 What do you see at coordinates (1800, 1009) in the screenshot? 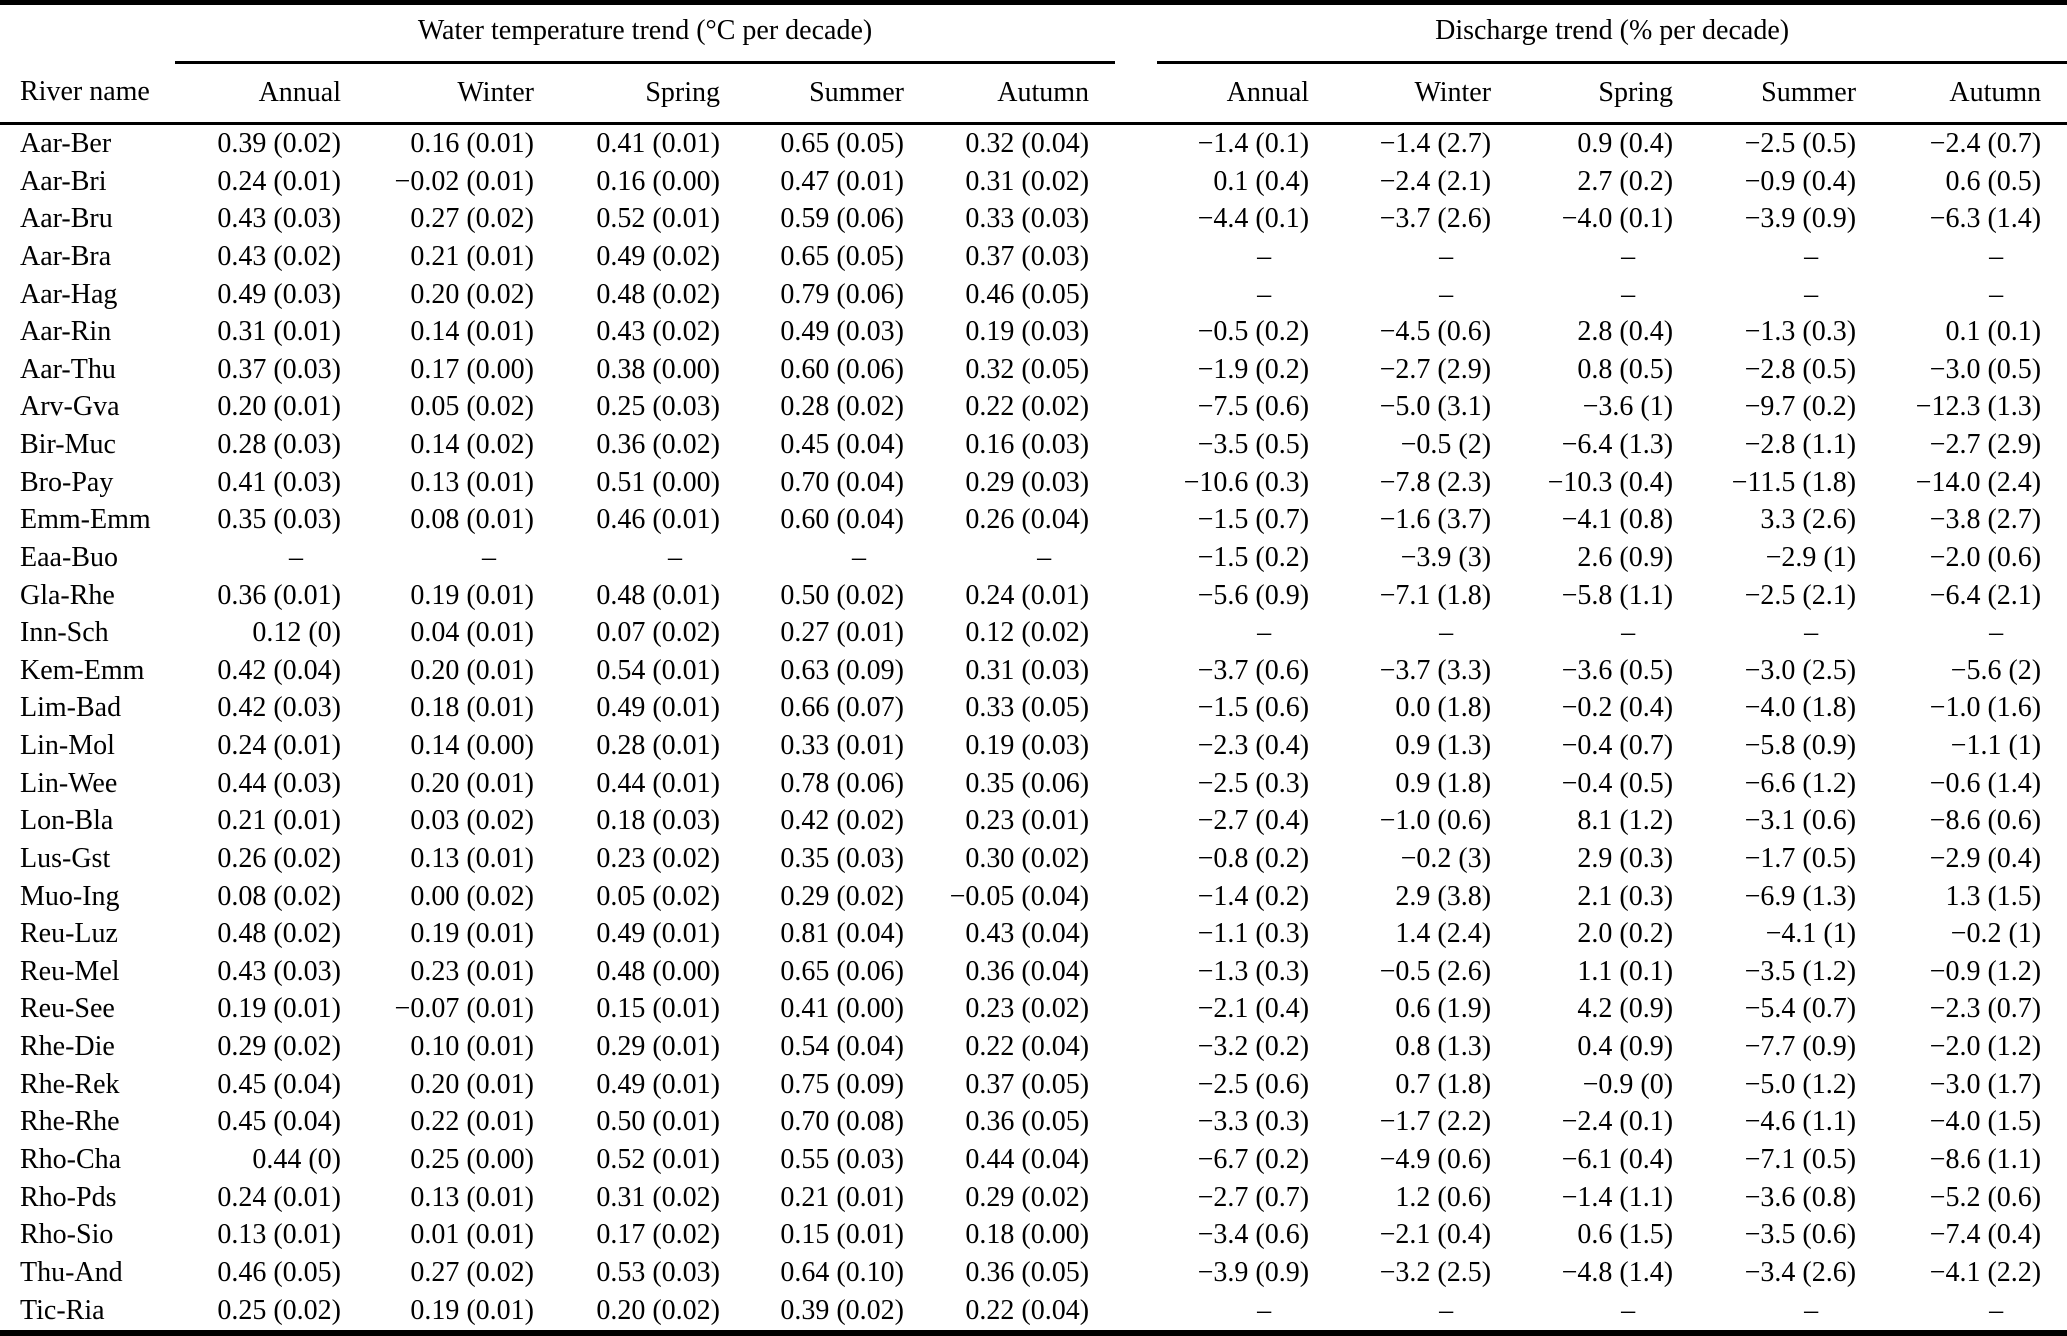
I see `discharge-summer-cell: −5.4 (0.7)` at bounding box center [1800, 1009].